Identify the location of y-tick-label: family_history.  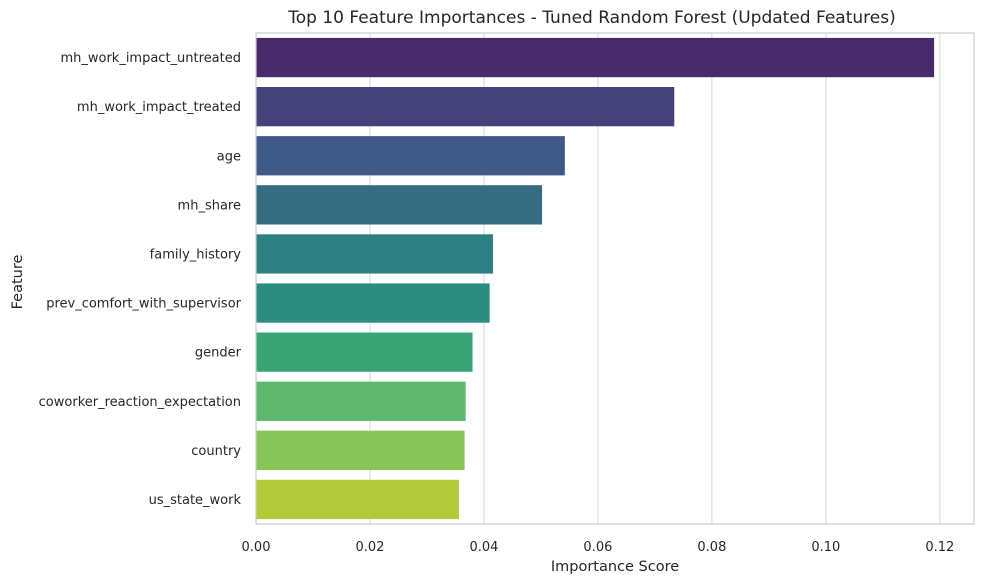
(196, 254).